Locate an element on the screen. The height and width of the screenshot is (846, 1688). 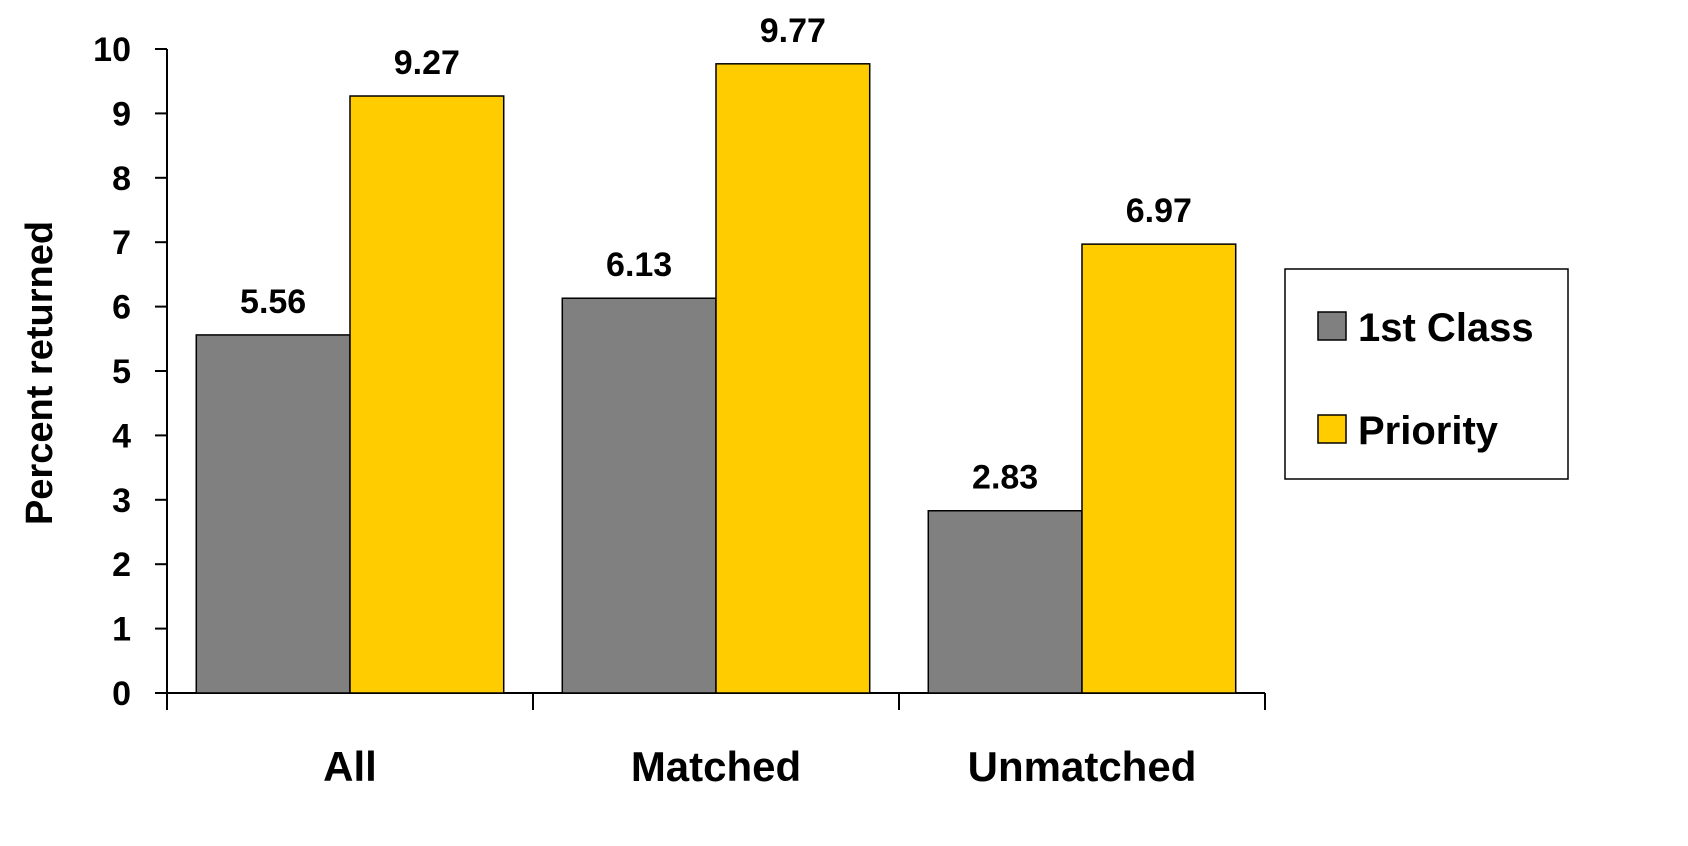
y-tick-label: 1 is located at coordinates (121, 630).